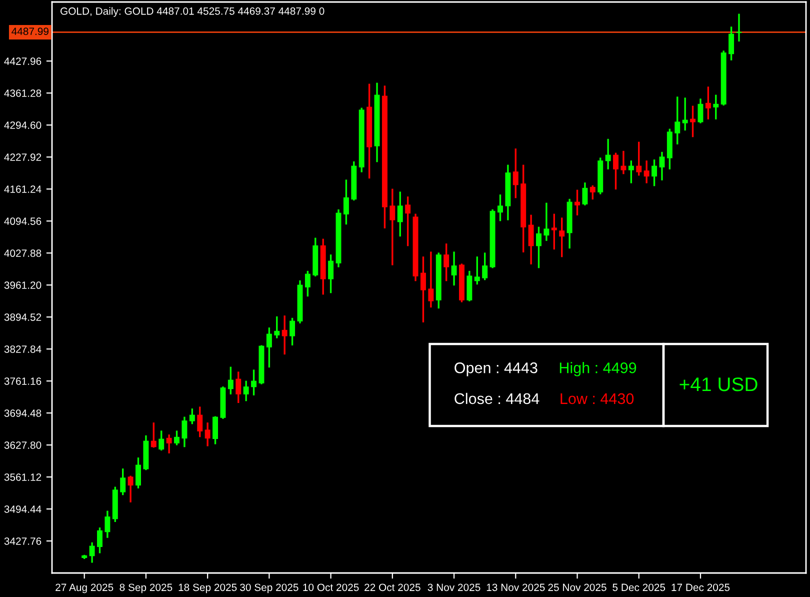 The width and height of the screenshot is (810, 597). Describe the element at coordinates (23, 509) in the screenshot. I see `y-tick-label: 3494.44` at that location.